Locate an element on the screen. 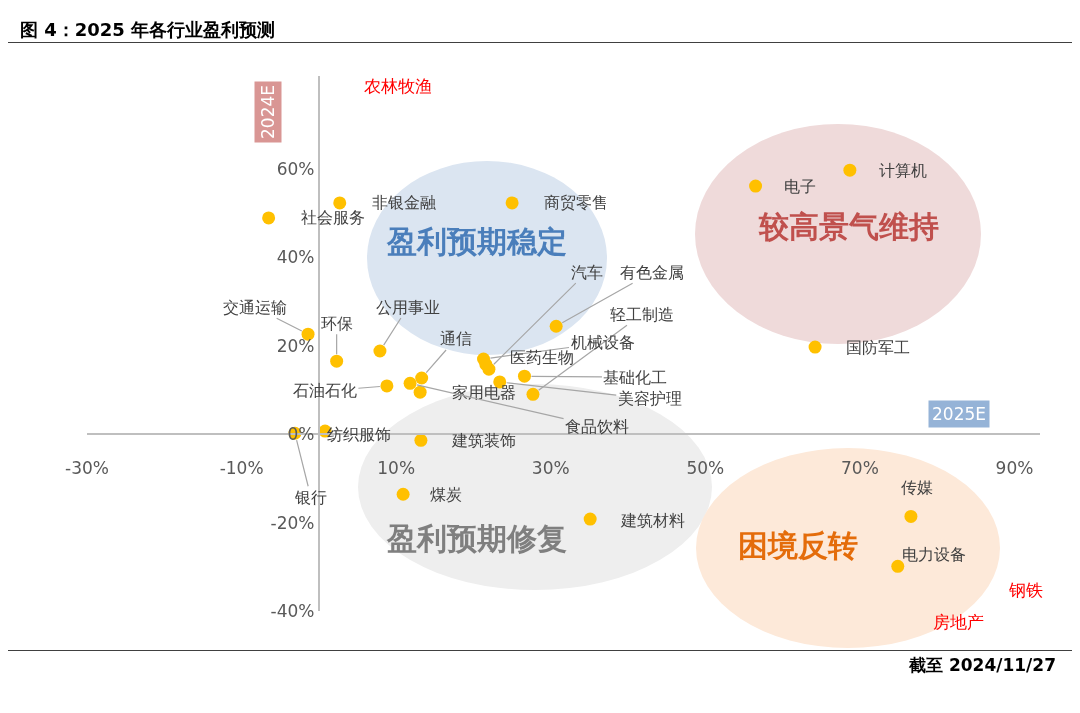  annotation: 家用电器 is located at coordinates (484, 392).